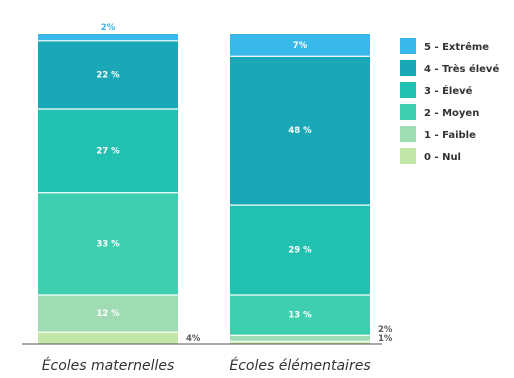 The image size is (514, 378). Describe the element at coordinates (448, 90) in the screenshot. I see `legend-label: 3 - Élevé` at that location.